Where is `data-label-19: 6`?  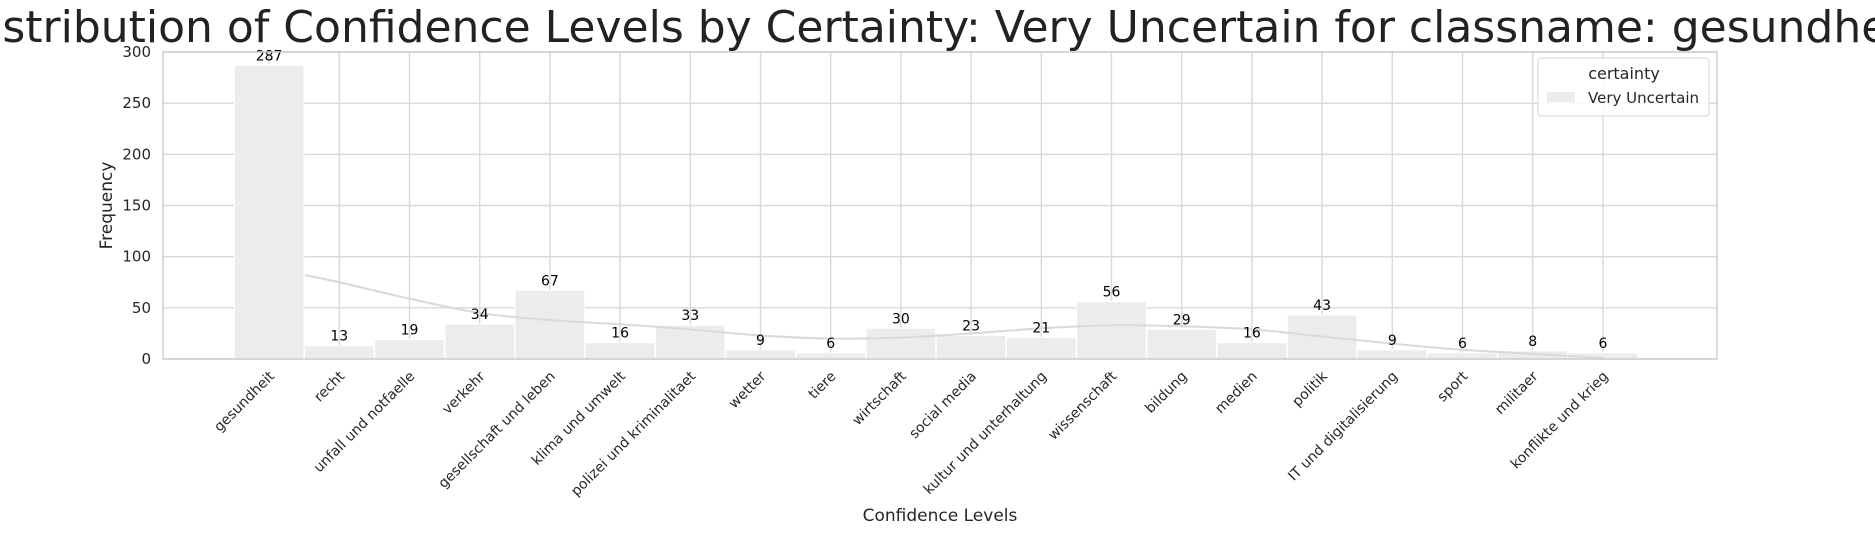
data-label-19: 6 is located at coordinates (1602, 344).